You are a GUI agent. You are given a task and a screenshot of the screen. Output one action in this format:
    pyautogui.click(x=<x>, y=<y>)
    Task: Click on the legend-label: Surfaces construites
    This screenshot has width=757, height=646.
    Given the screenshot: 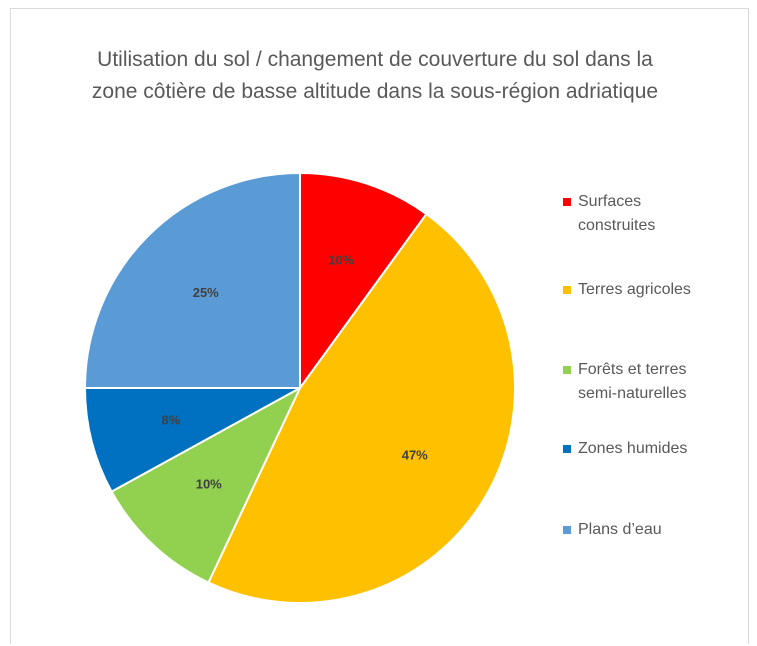 What is the action you would take?
    pyautogui.click(x=617, y=213)
    